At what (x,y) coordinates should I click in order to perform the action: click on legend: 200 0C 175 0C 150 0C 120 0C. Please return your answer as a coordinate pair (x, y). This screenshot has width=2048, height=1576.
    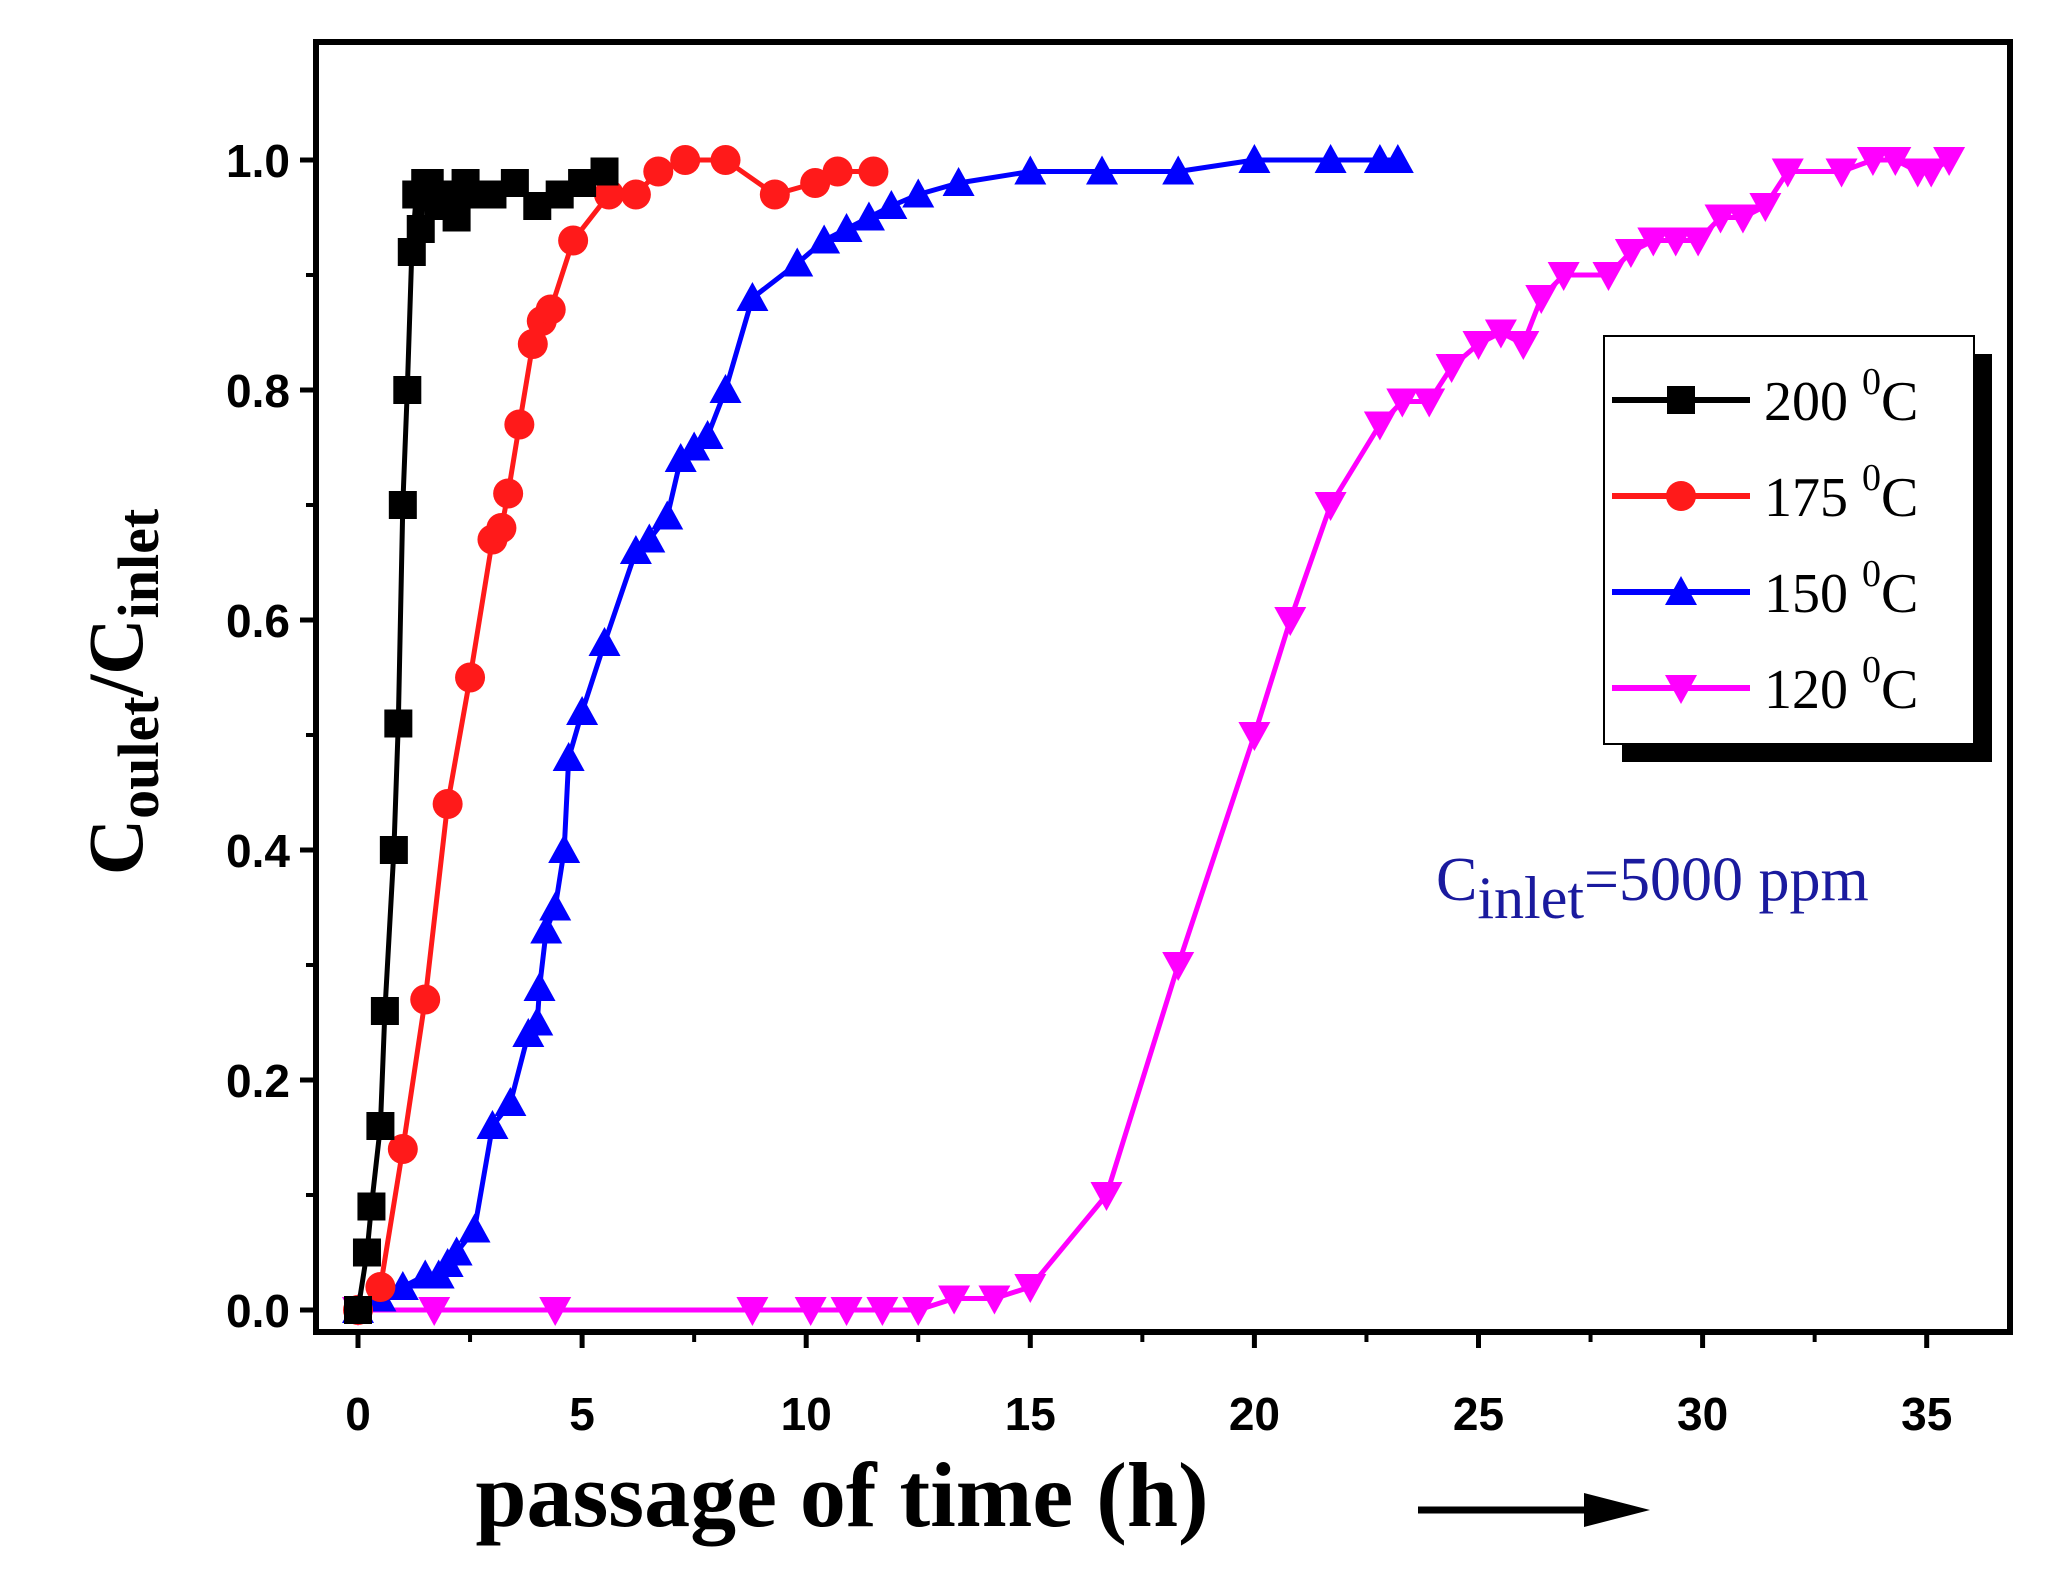
    Looking at the image, I should click on (1797, 548).